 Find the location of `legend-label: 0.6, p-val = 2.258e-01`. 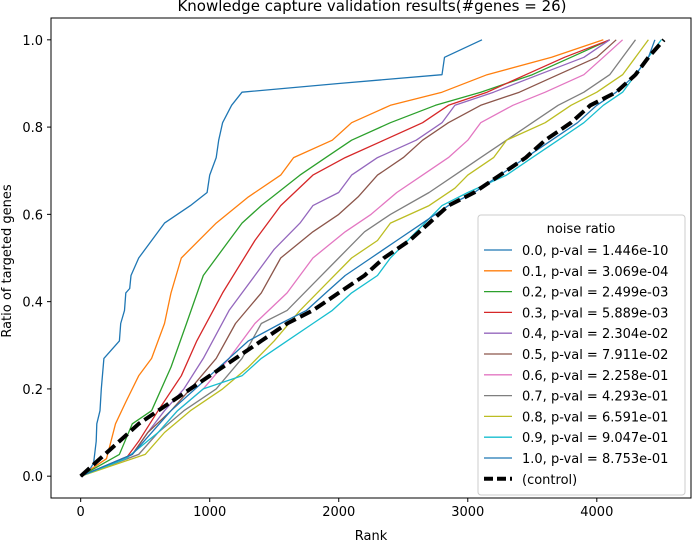

legend-label: 0.6, p-val = 2.258e-01 is located at coordinates (595, 376).